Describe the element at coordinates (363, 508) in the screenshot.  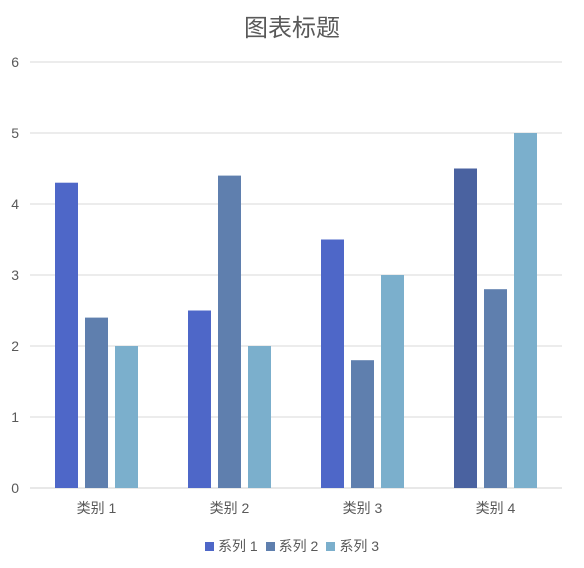
I see `x-tick-label: 类别 3` at that location.